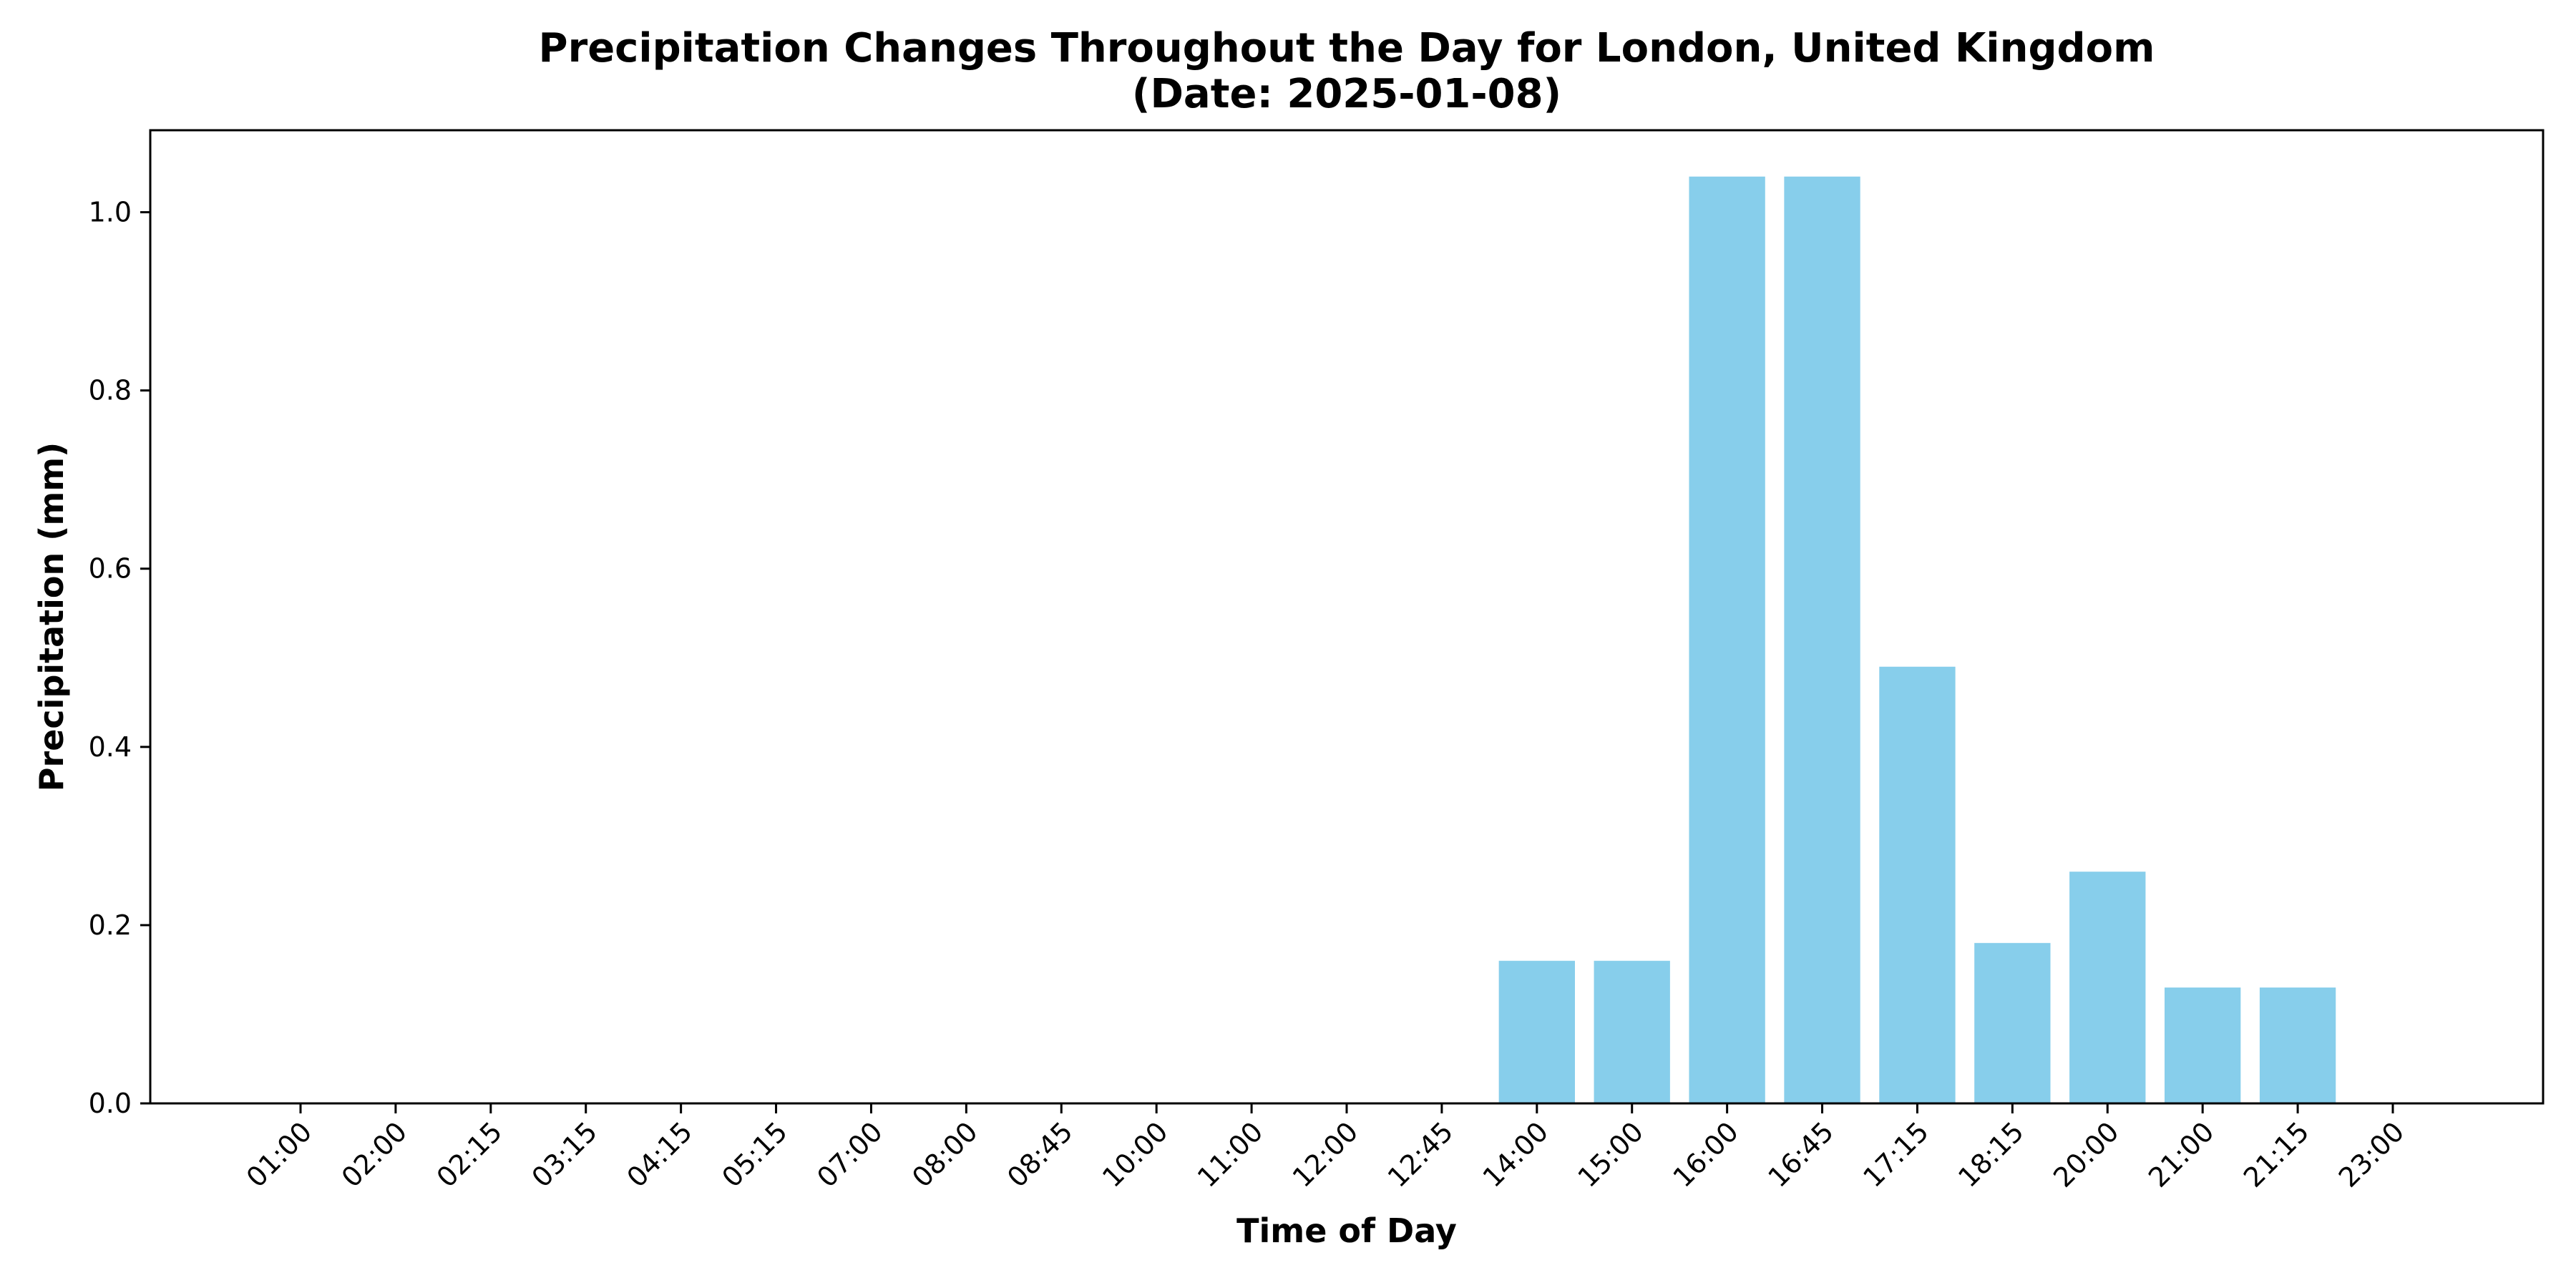  What do you see at coordinates (2086, 1155) in the screenshot?
I see `x-tick-label: 20:00` at bounding box center [2086, 1155].